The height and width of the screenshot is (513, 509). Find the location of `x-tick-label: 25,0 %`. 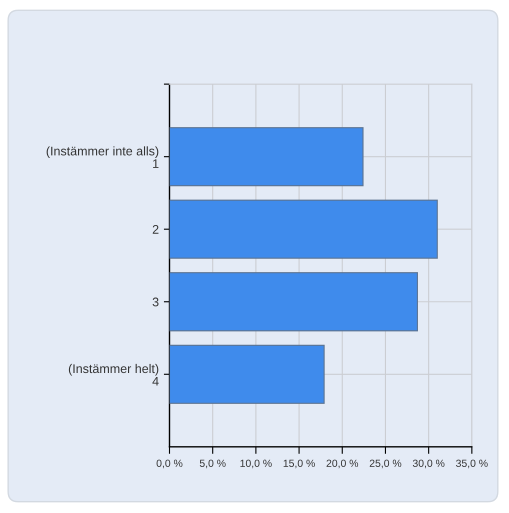

x-tick-label: 25,0 % is located at coordinates (386, 464).